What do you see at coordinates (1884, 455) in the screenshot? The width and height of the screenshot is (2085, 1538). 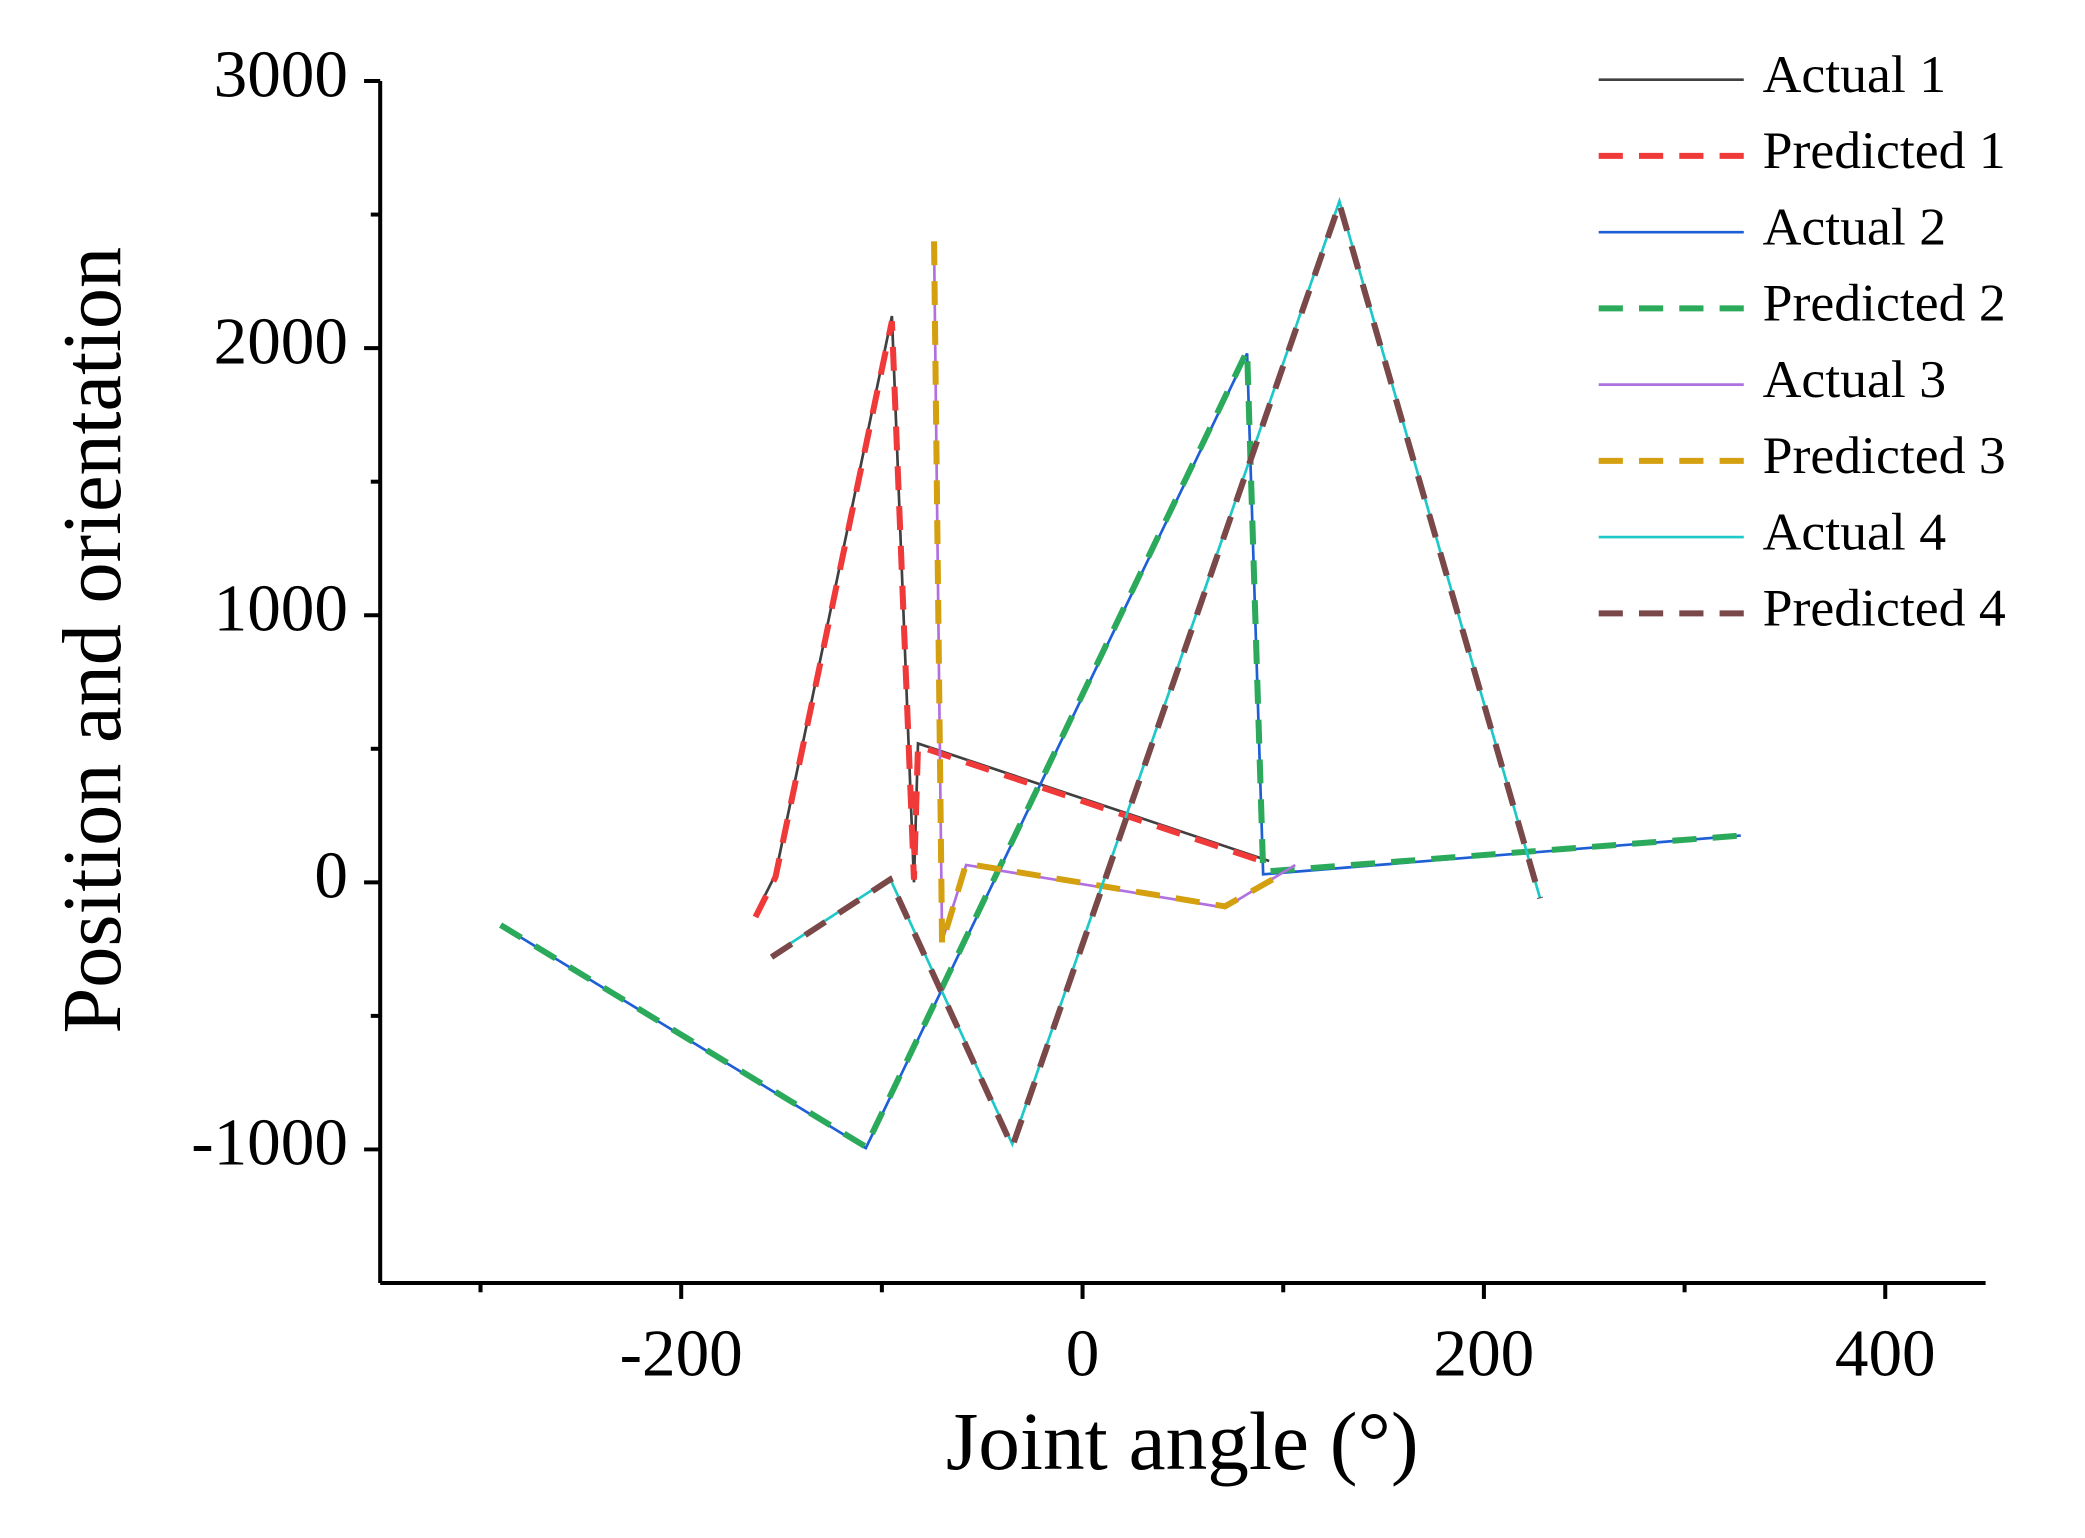 I see `legend-label: Predicted 3` at bounding box center [1884, 455].